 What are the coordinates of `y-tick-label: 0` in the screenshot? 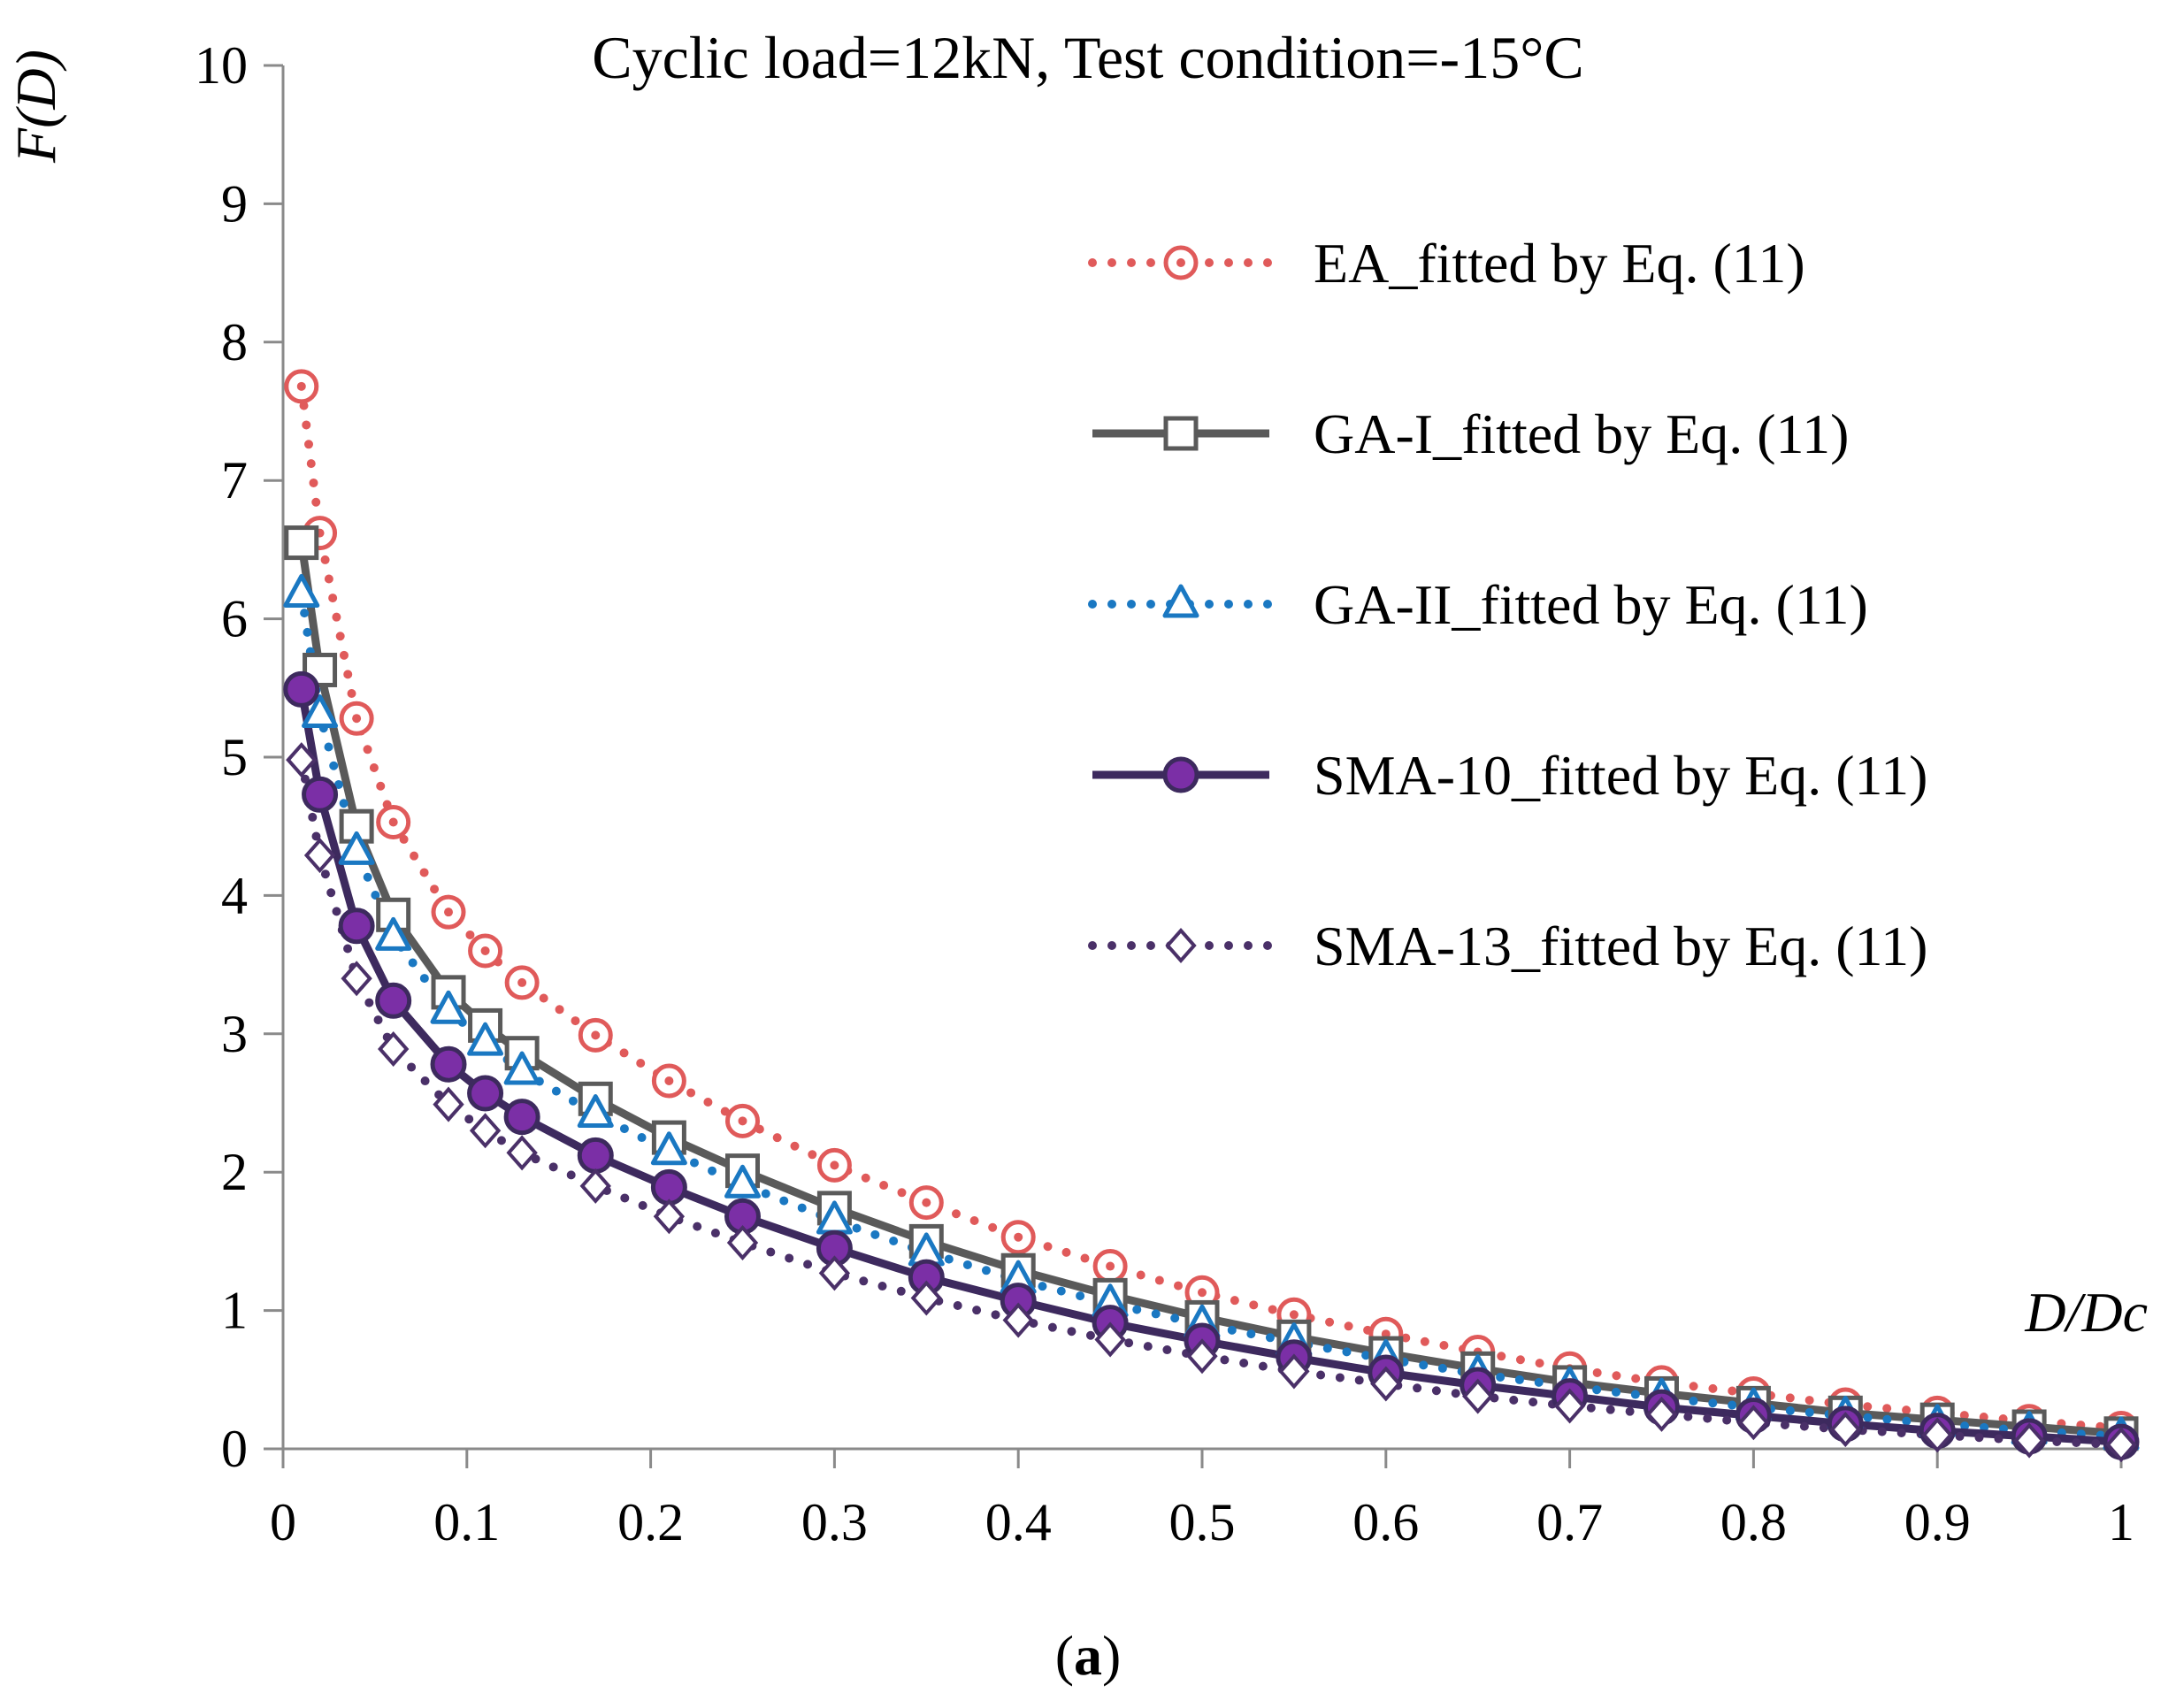 It's located at (234, 1449).